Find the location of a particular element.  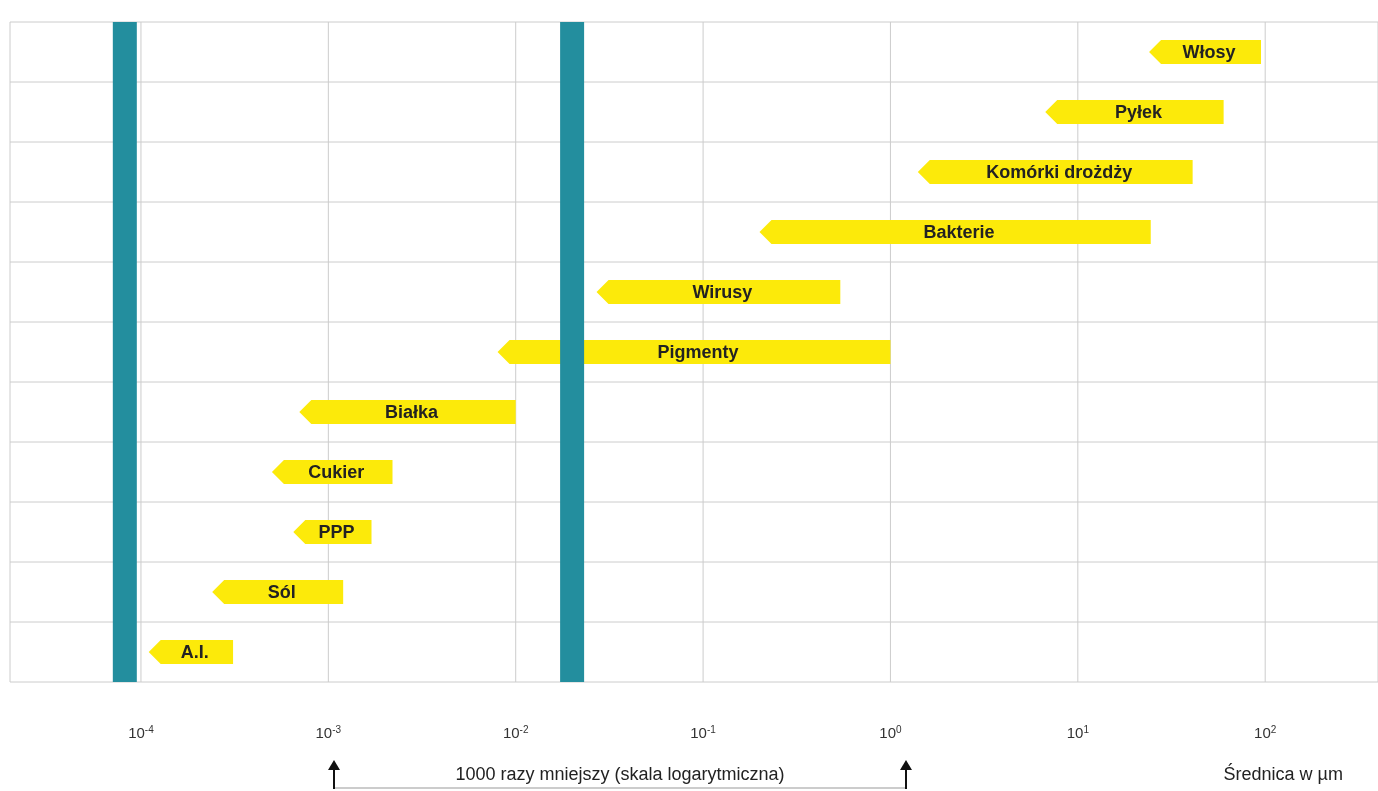

x-tick-label: 10$^{1}$ is located at coordinates (1078, 732).